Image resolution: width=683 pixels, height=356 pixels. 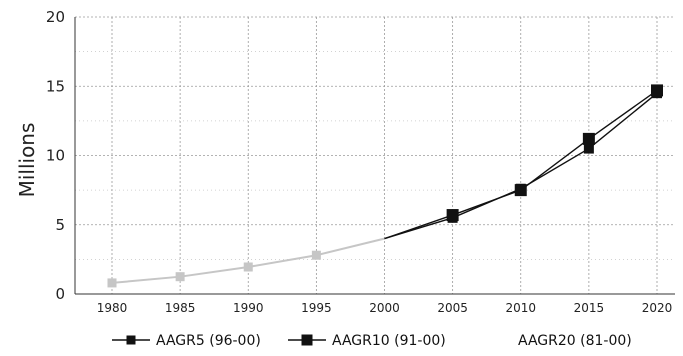 I want to click on x-tick-label: 2010, so click(x=520, y=308).